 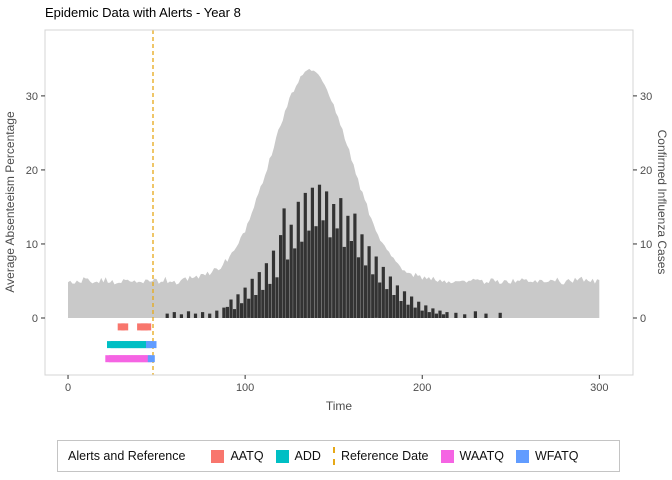 I want to click on legend-item-aatq: AATQ, so click(x=237, y=456).